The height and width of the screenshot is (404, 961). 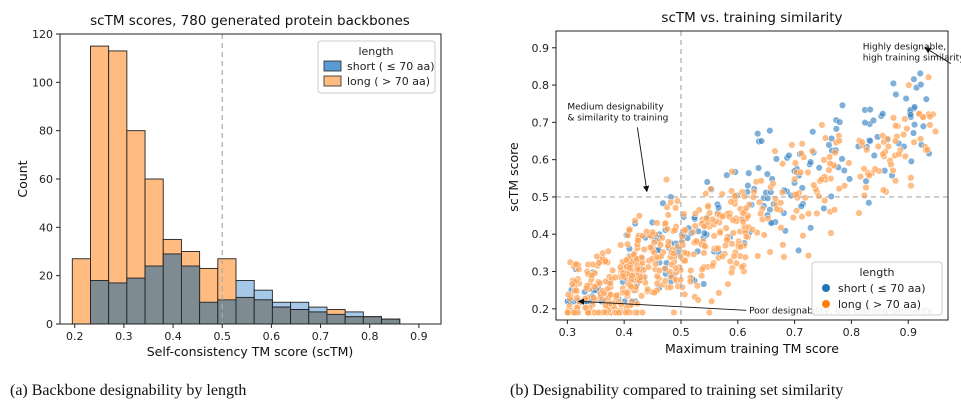 What do you see at coordinates (876, 272) in the screenshot?
I see `scatter-legend-title: length` at bounding box center [876, 272].